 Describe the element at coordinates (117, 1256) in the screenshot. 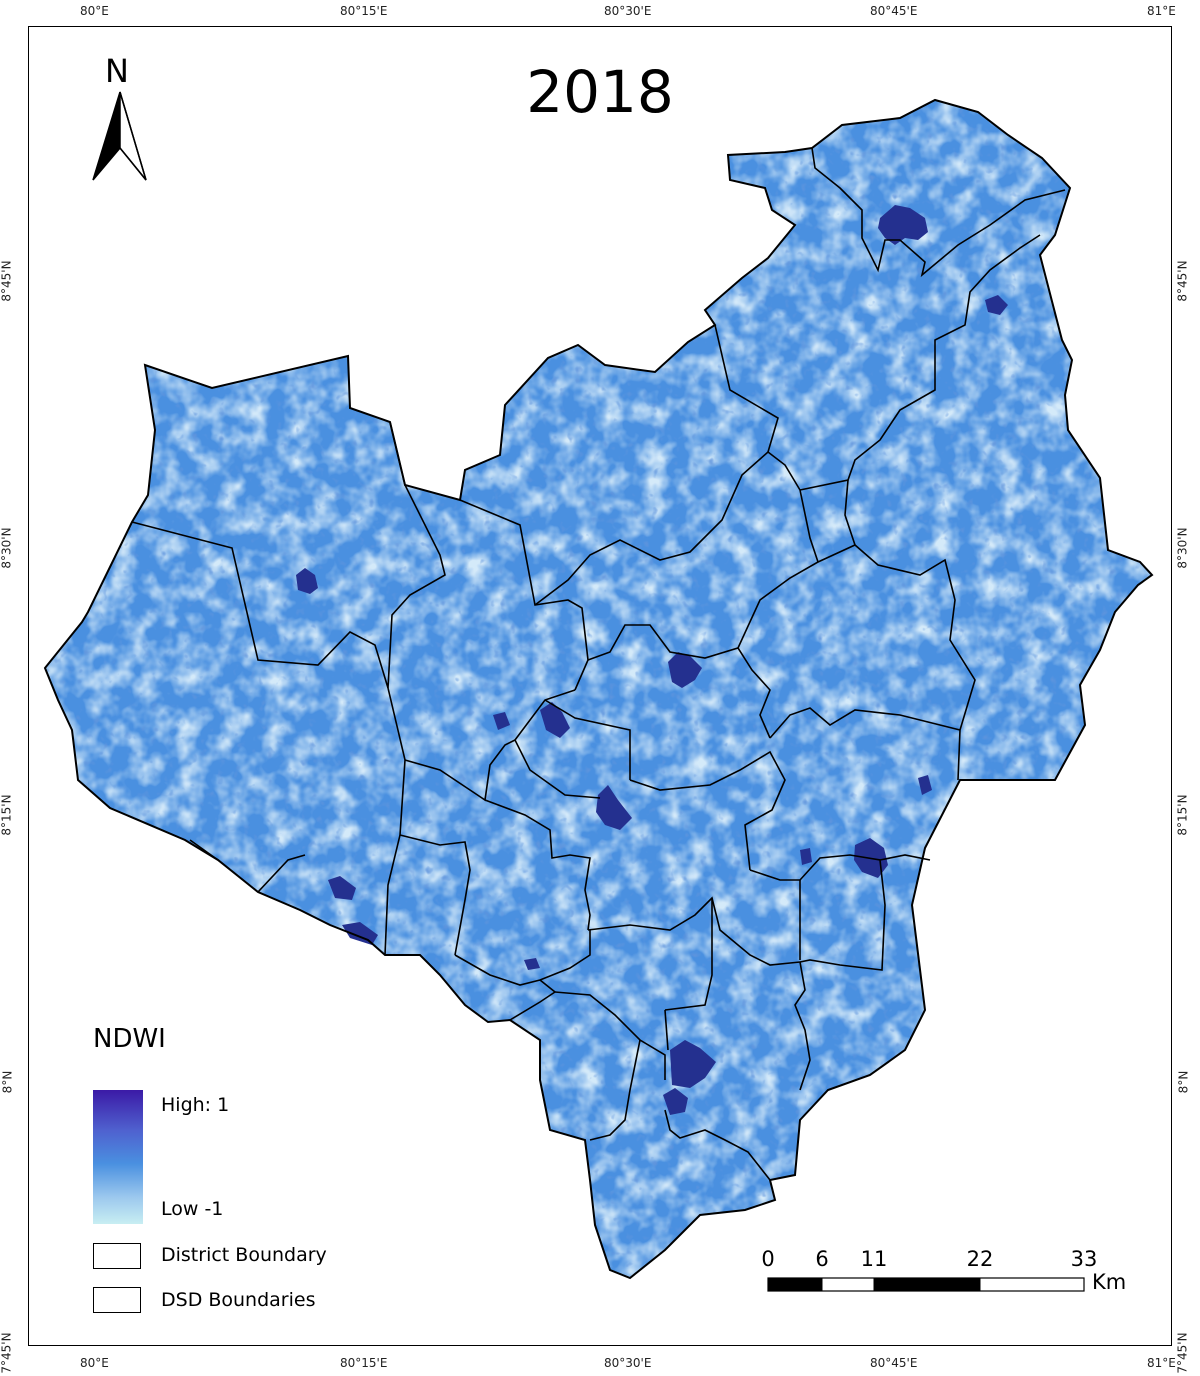

I see `district-boundary-swatch` at that location.